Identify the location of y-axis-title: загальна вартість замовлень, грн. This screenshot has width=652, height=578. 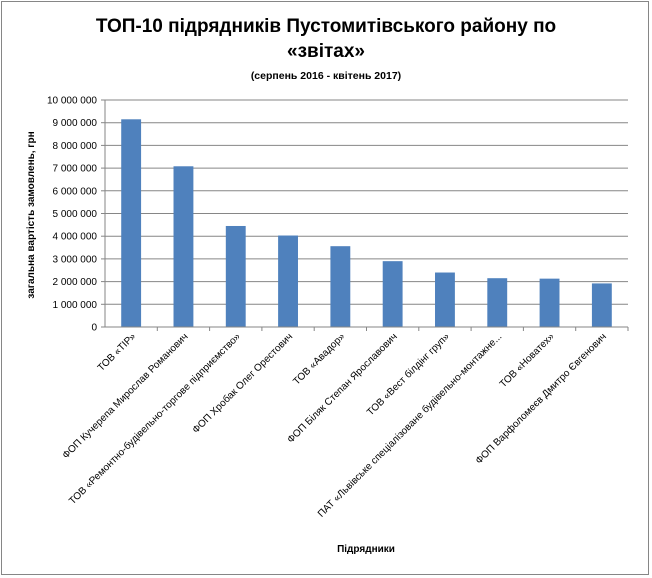
(31, 214).